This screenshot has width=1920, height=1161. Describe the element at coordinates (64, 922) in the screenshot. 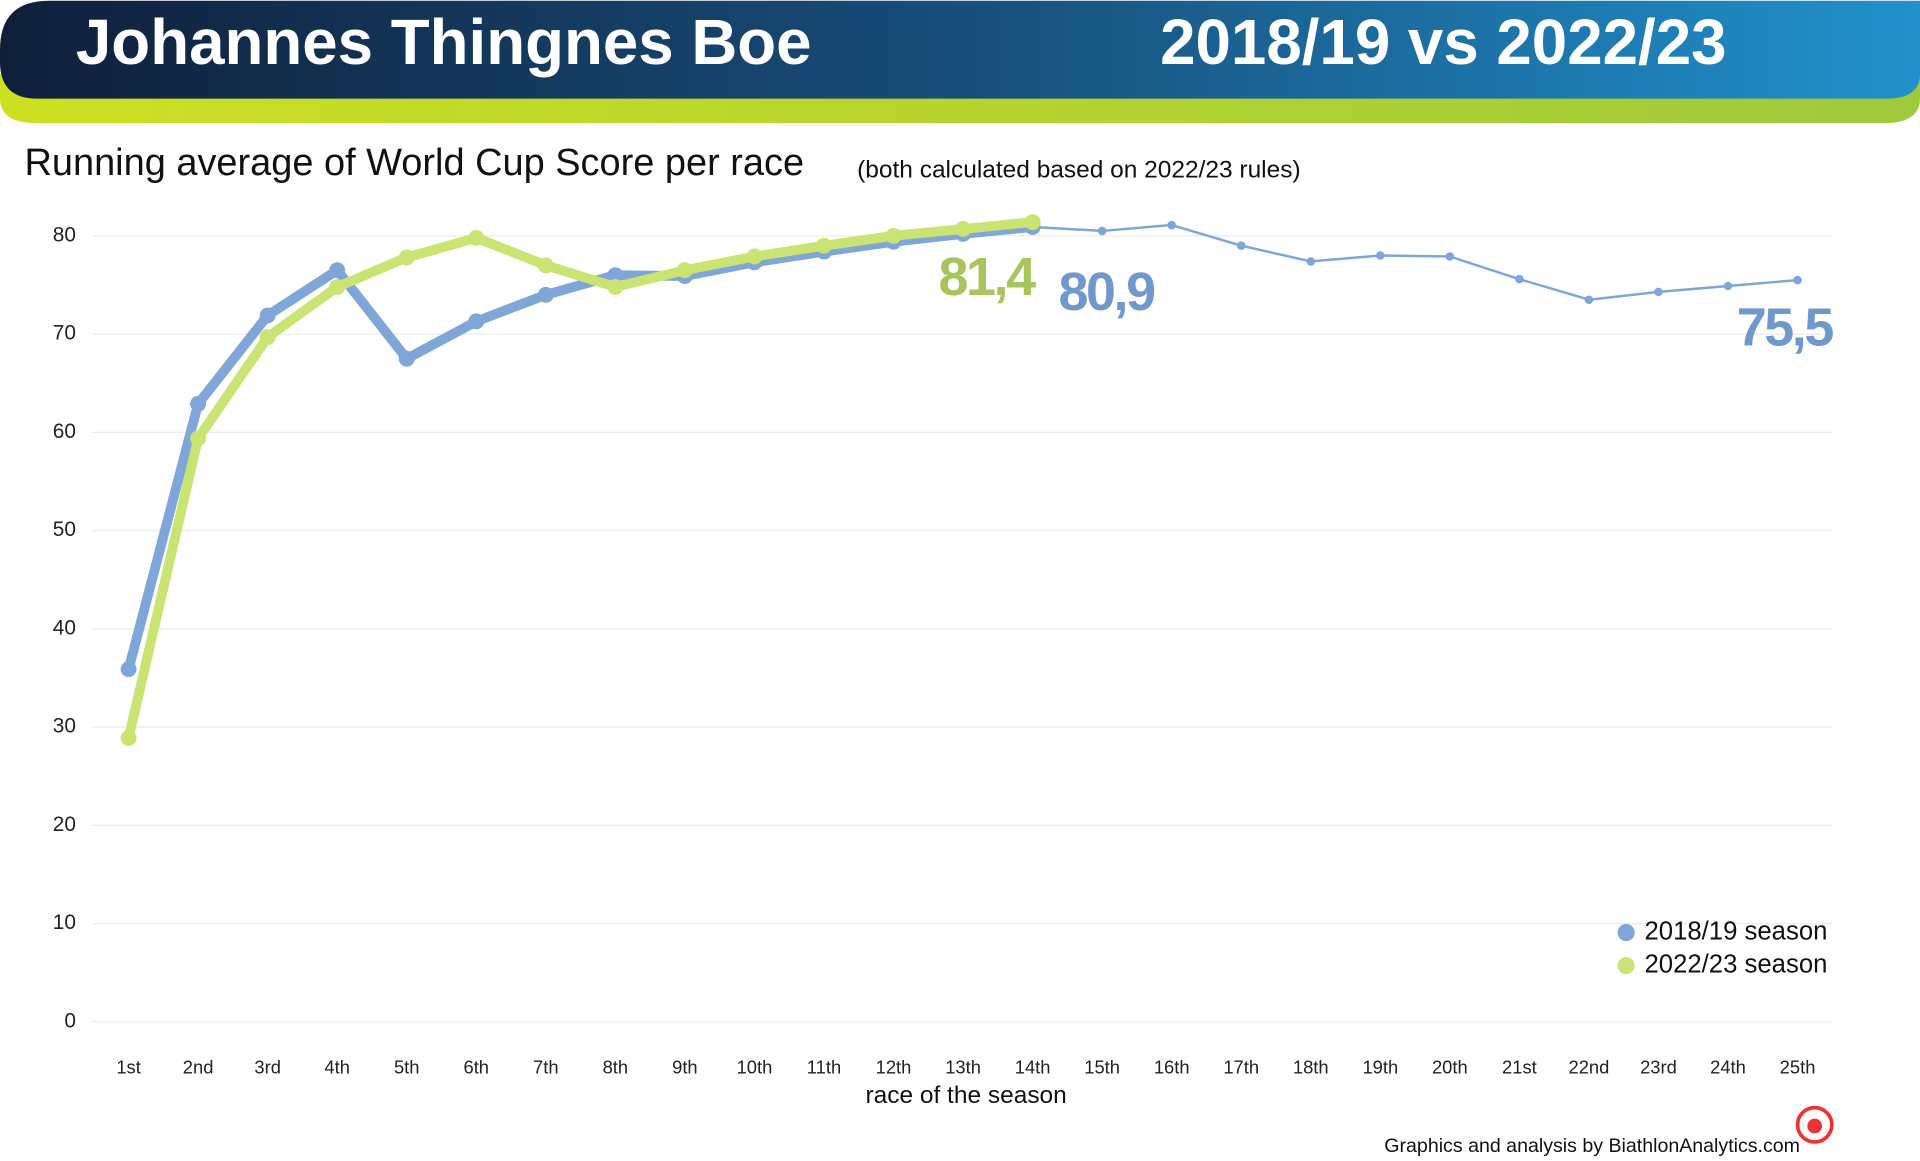

I see `y-tick-label: 10` at that location.